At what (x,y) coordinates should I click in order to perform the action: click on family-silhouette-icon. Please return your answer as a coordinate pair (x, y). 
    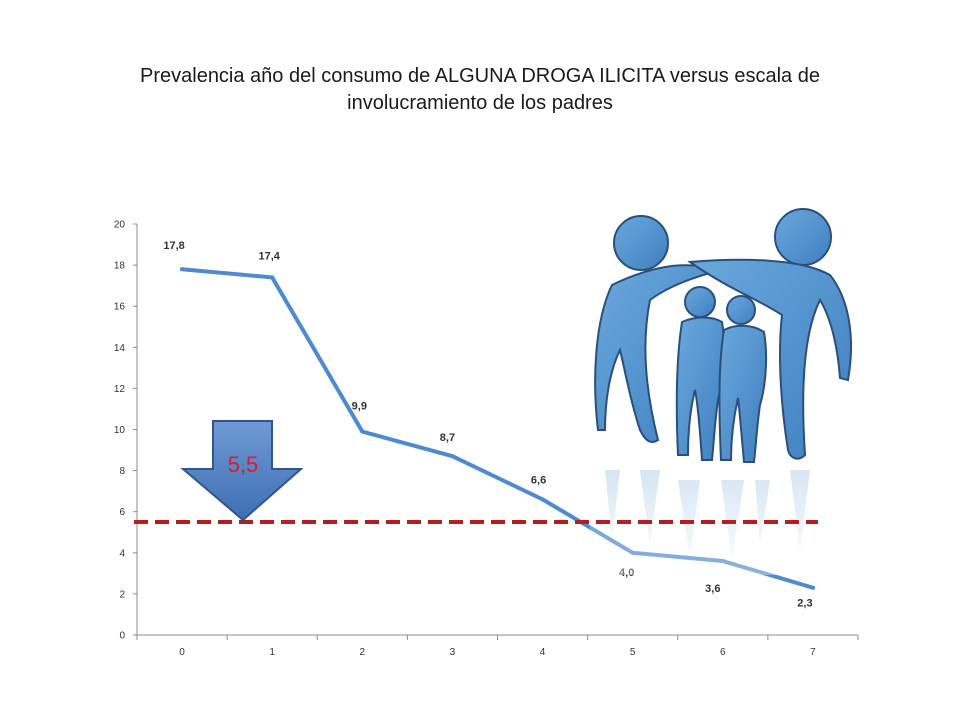
    Looking at the image, I should click on (725, 391).